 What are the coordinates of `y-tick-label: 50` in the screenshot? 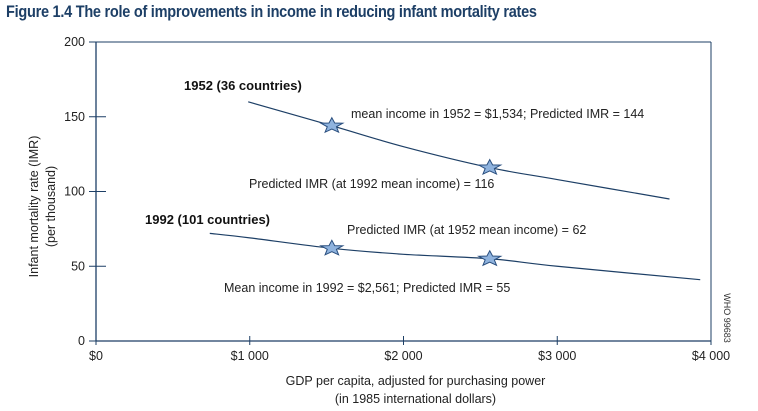 It's located at (78, 266).